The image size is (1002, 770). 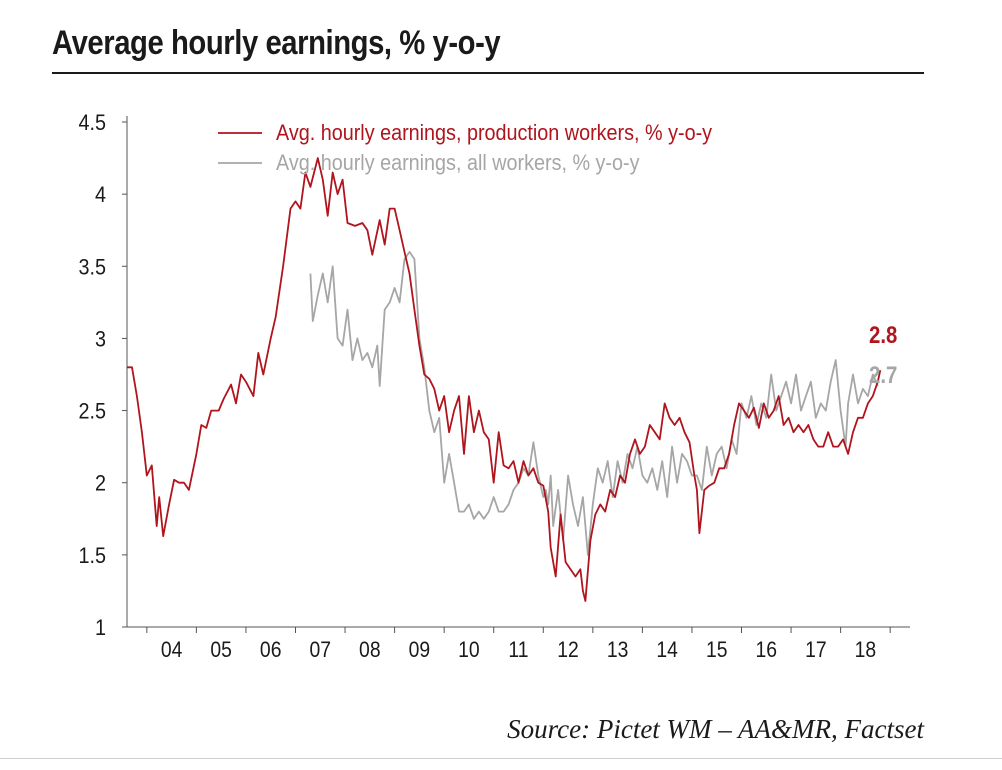 What do you see at coordinates (883, 334) in the screenshot?
I see `end-label: 2.8` at bounding box center [883, 334].